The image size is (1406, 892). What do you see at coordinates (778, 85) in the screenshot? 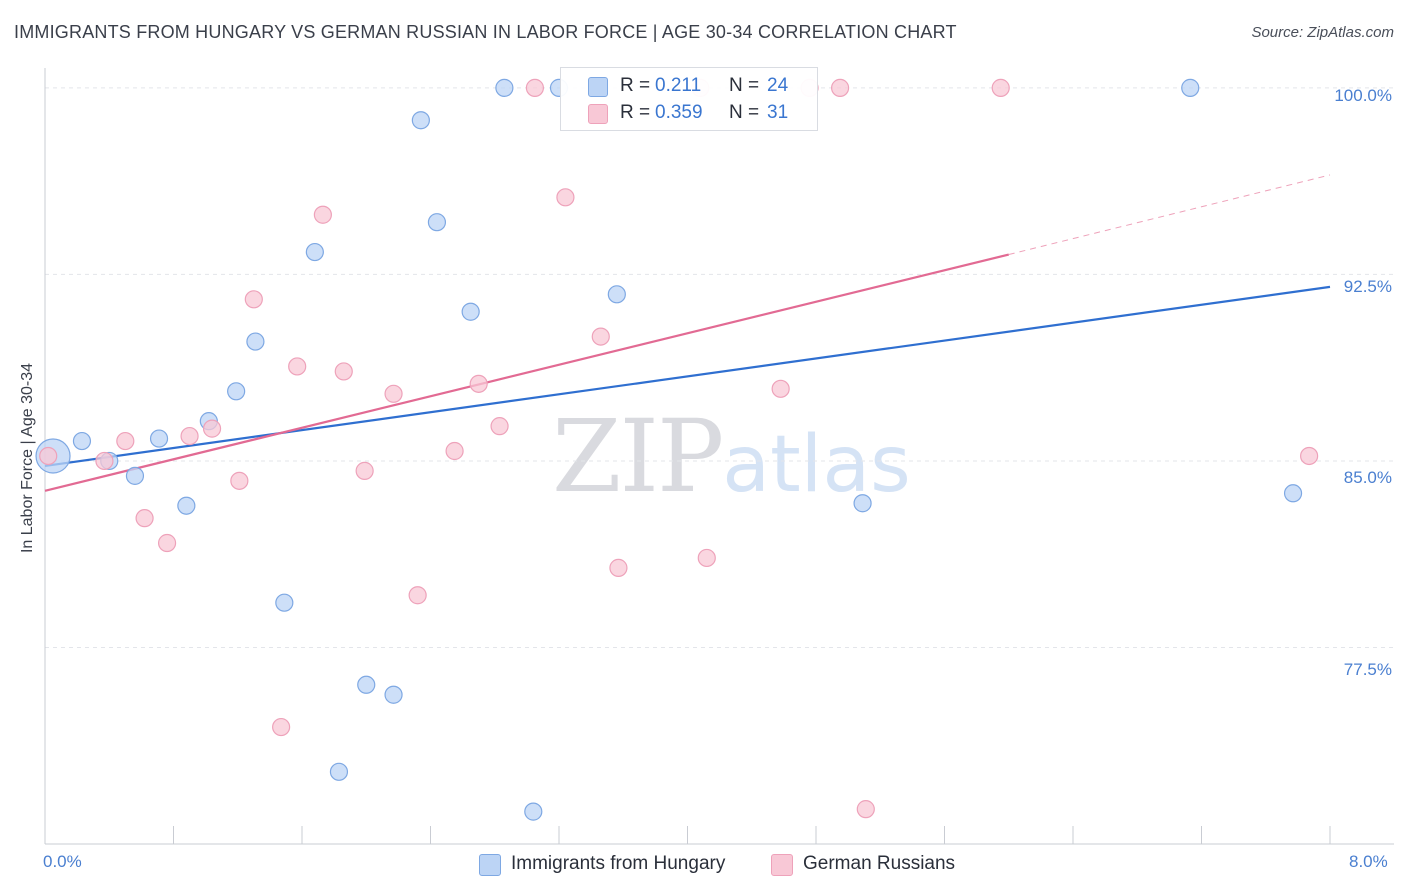
I see `n-value: 24` at bounding box center [778, 85].